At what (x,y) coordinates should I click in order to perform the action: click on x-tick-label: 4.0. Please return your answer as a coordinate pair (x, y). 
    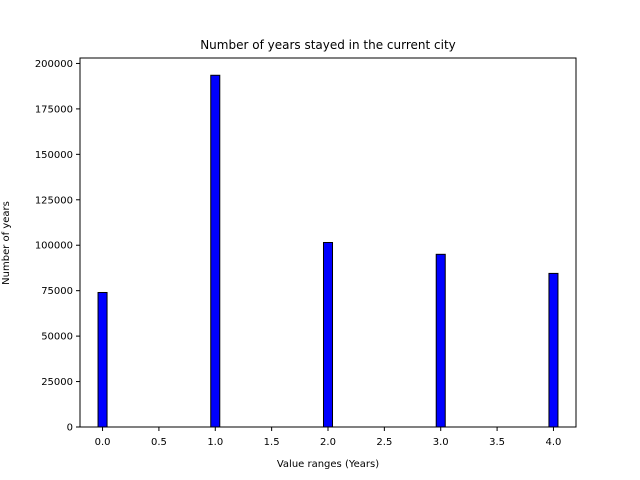
    Looking at the image, I should click on (554, 442).